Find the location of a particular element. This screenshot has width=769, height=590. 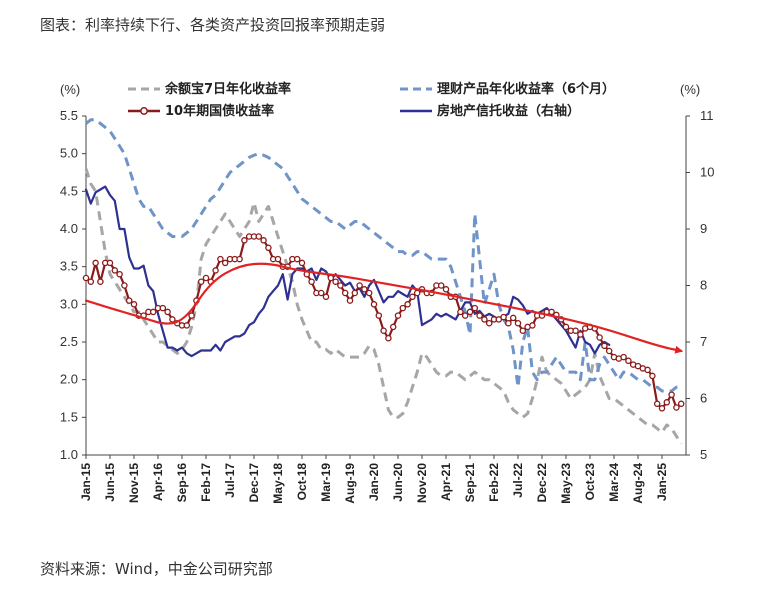

right-tick-label: 6 is located at coordinates (703, 398).